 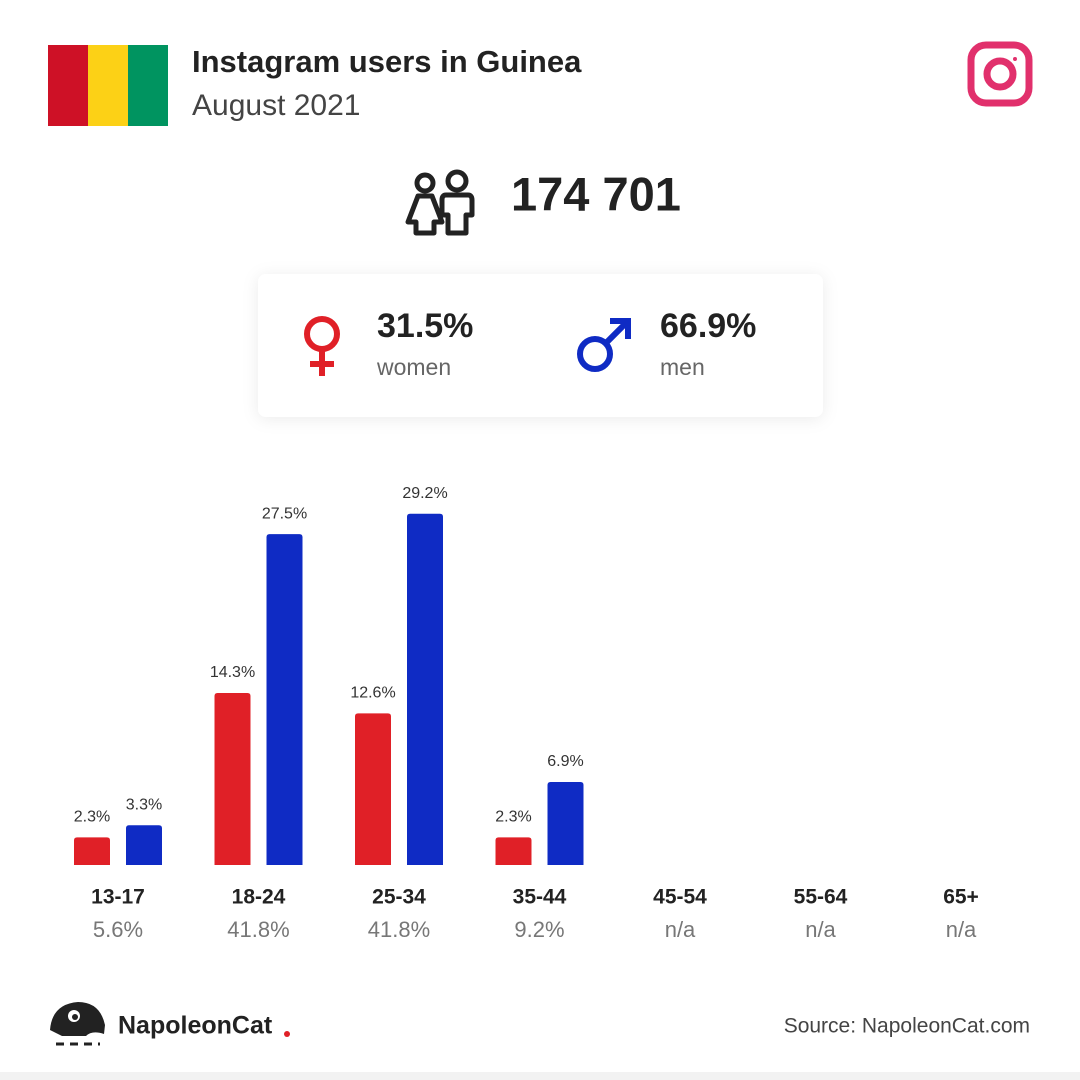 I want to click on bottom-strip, so click(x=540, y=1076).